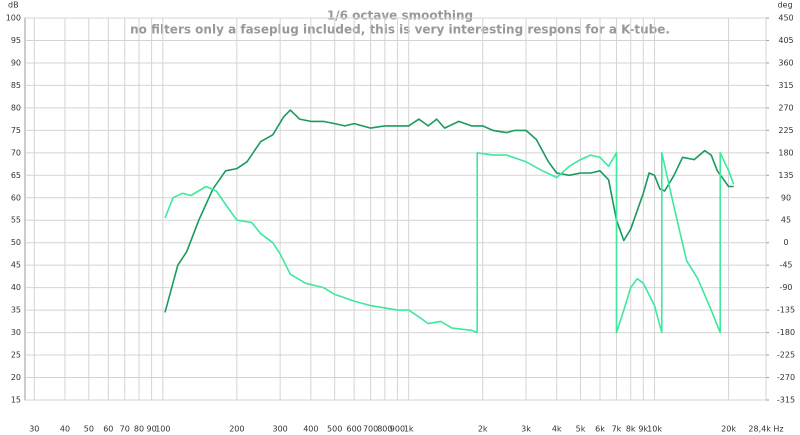 The image size is (800, 435). What do you see at coordinates (786, 355) in the screenshot?
I see `y2-tick-label: -225` at bounding box center [786, 355].